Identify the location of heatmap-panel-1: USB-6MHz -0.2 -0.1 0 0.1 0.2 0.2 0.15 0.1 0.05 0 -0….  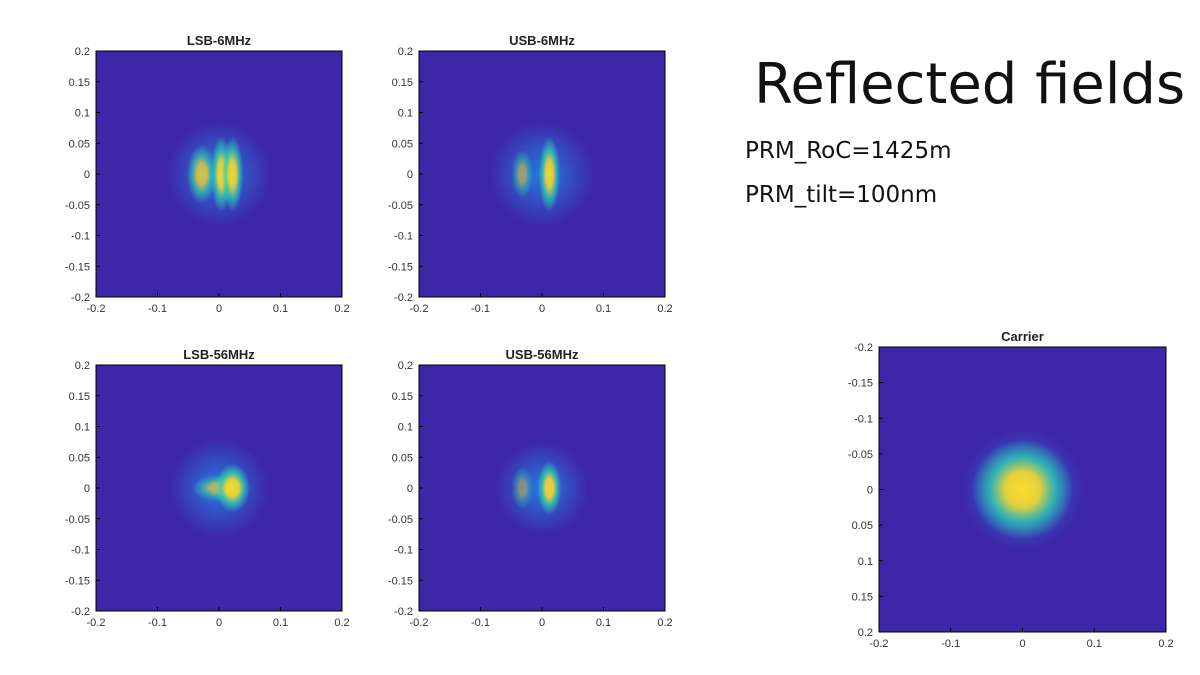
(530, 174).